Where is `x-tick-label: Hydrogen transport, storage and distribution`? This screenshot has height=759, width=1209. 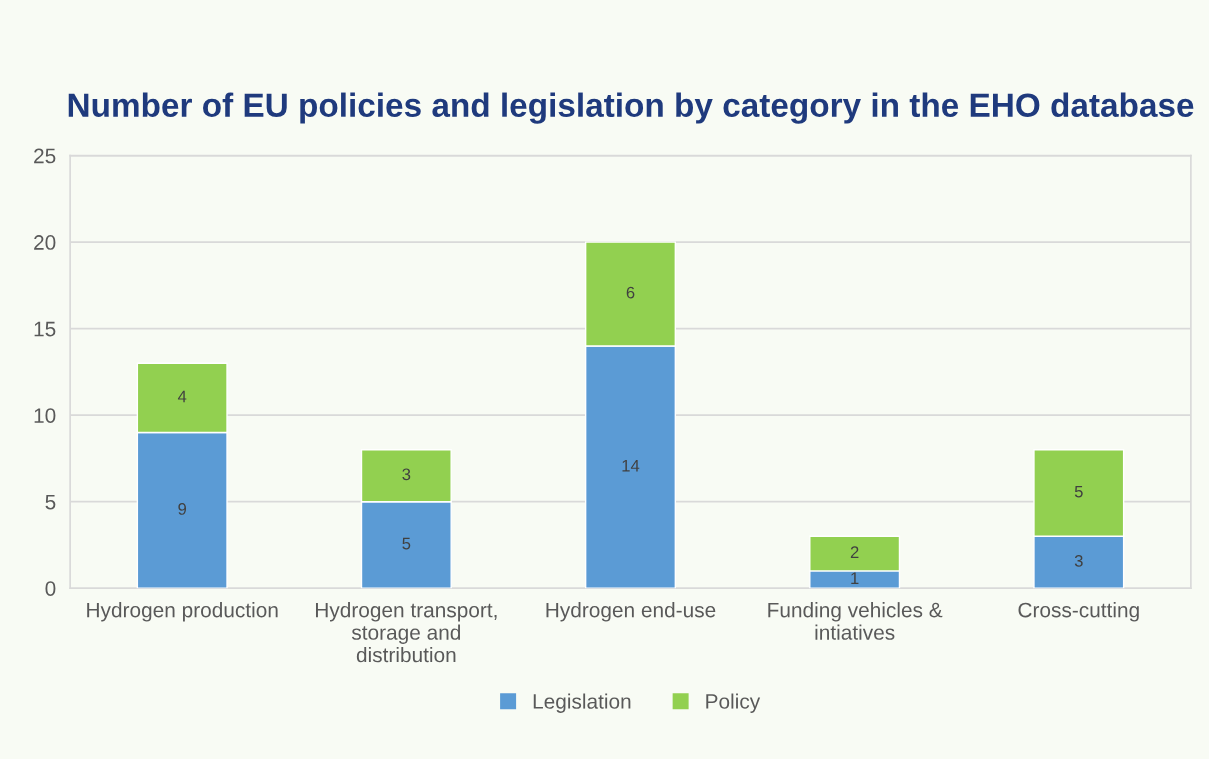 x-tick-label: Hydrogen transport, storage and distribution is located at coordinates (406, 632).